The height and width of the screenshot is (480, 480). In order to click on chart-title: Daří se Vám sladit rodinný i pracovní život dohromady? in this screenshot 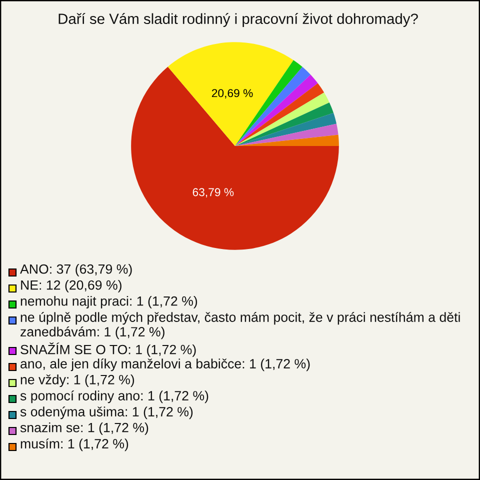, I will do `click(238, 20)`.